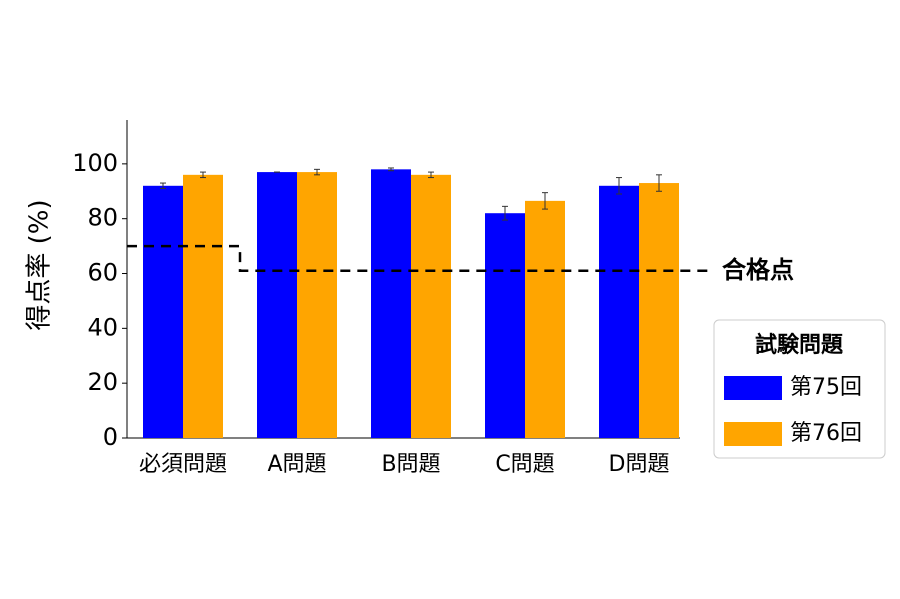 This screenshot has height=599, width=900. Describe the element at coordinates (110, 437) in the screenshot. I see `y-tick-label: 0` at that location.